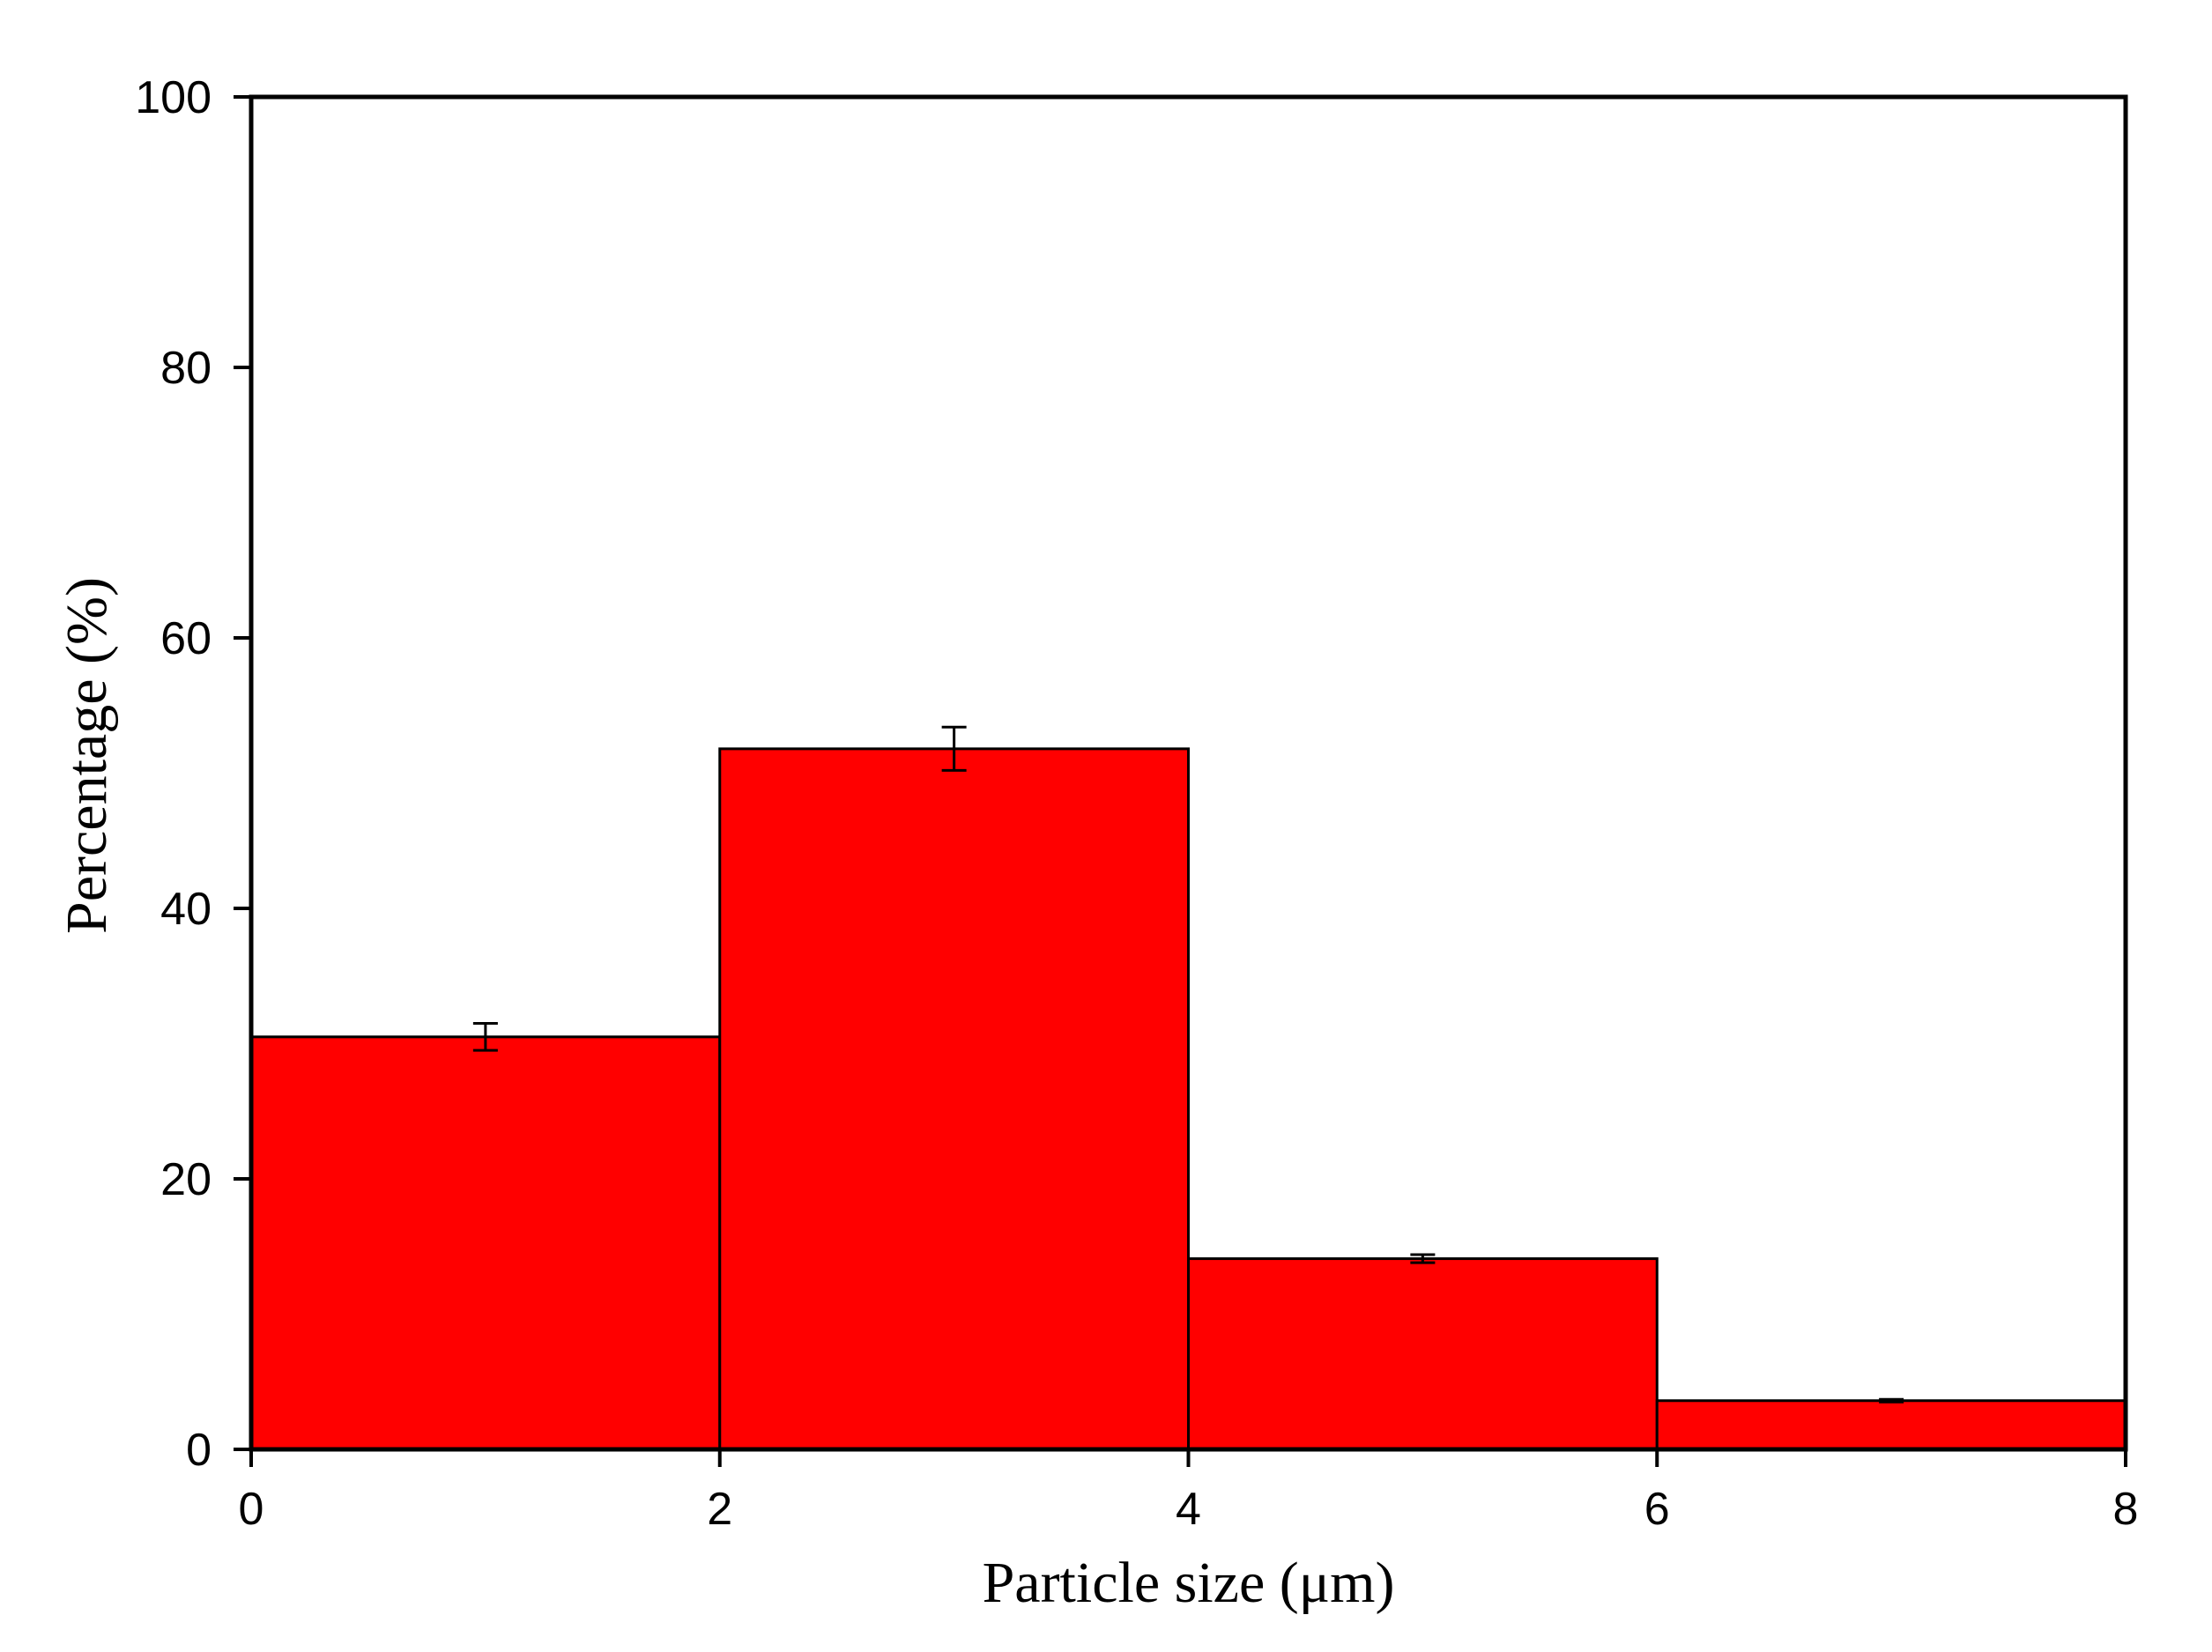 This screenshot has height=1652, width=2212. What do you see at coordinates (186, 909) in the screenshot?
I see `y-tick-label: 40` at bounding box center [186, 909].